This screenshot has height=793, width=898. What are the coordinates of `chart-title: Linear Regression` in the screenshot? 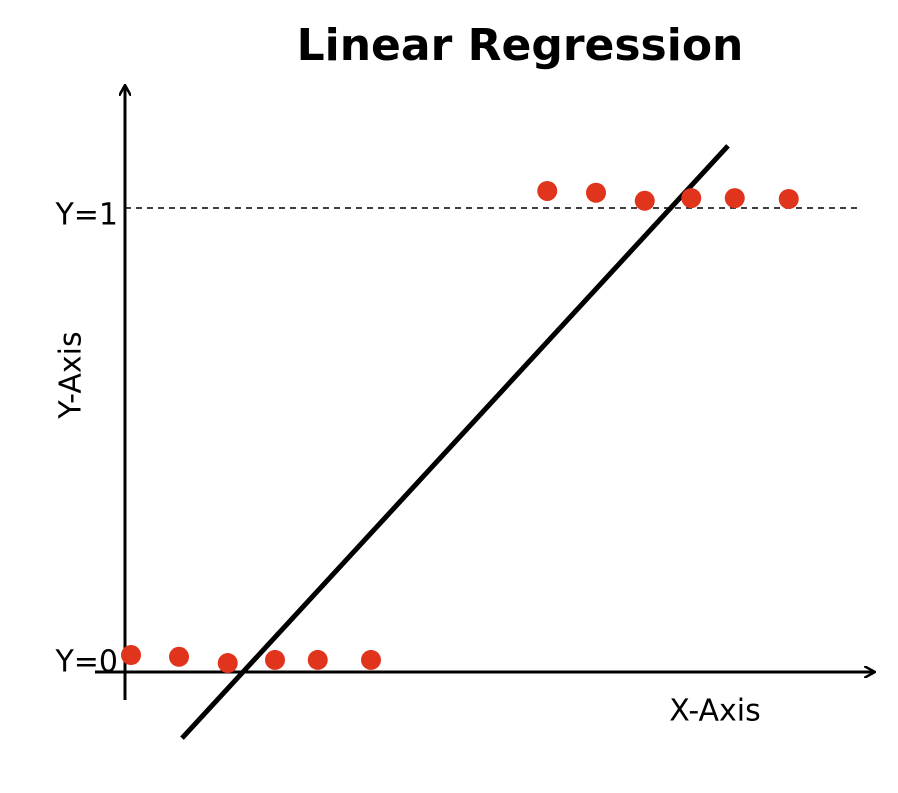 It's located at (520, 45).